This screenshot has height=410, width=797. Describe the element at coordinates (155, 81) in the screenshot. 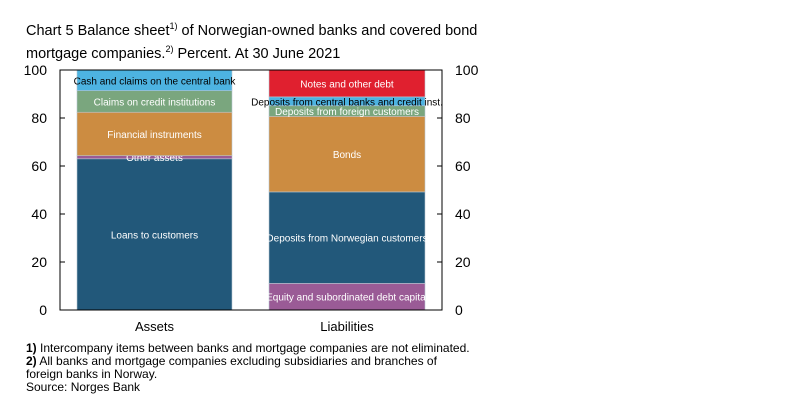

I see `segment-label: Cash and claims on the central bank` at that location.